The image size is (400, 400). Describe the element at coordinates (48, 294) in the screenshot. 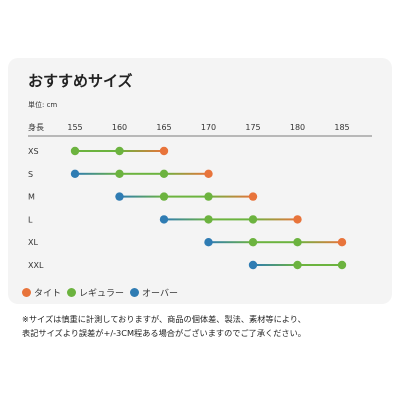

I see `legend-label-tight: タイト` at that location.